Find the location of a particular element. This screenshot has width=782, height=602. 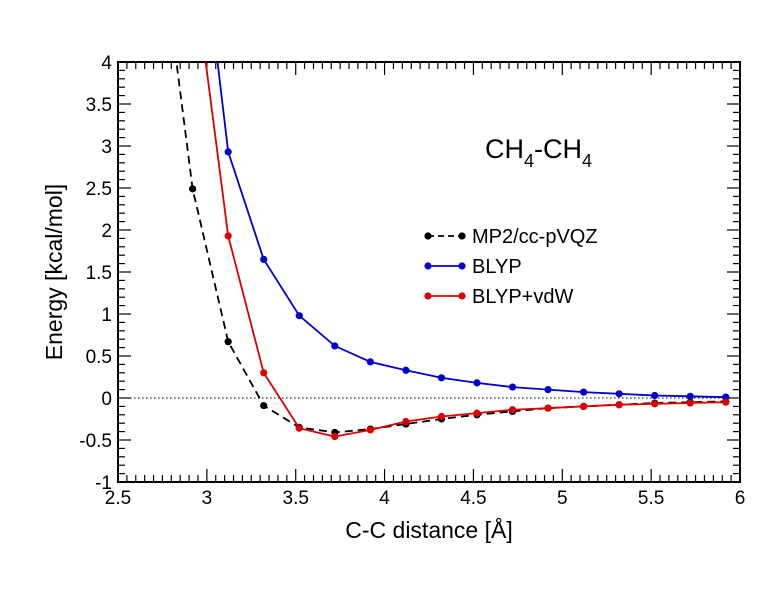

y-tick-label: 0 is located at coordinates (106, 399).